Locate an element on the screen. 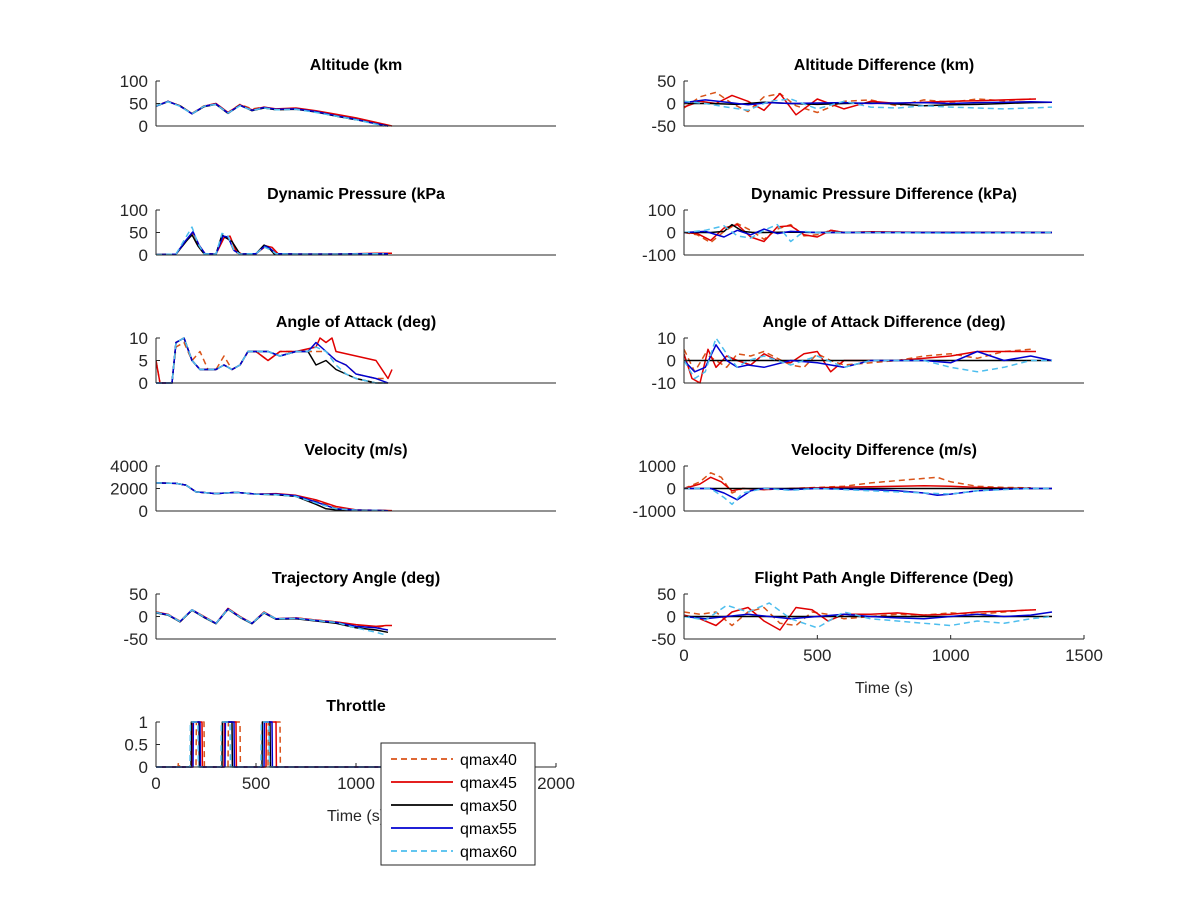 The height and width of the screenshot is (900, 1200). legend-label: qmax60 is located at coordinates (488, 852).